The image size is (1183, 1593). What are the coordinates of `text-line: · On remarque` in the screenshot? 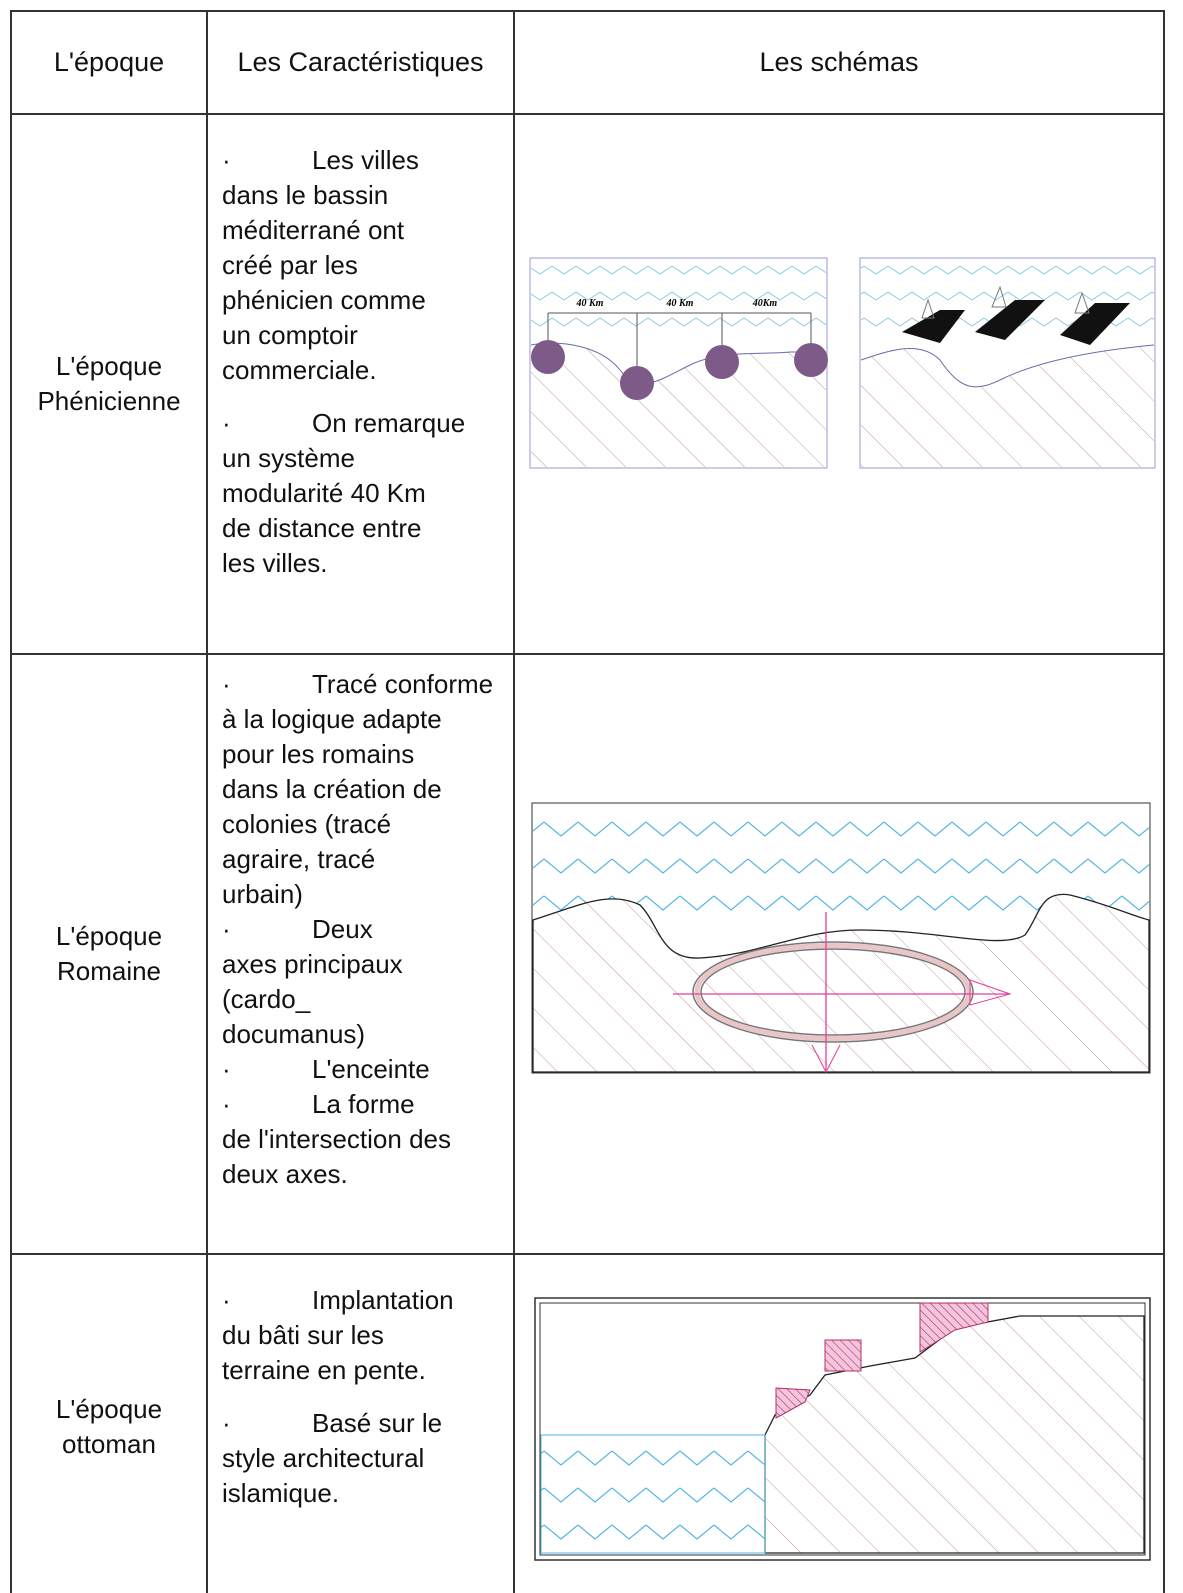 It's located at (363, 423).